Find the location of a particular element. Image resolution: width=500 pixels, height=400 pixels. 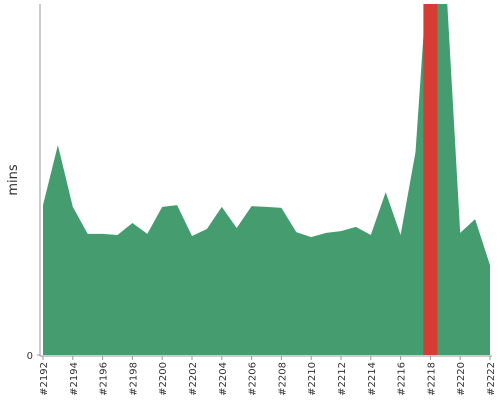

x-tick-label: #2206 is located at coordinates (253, 379).